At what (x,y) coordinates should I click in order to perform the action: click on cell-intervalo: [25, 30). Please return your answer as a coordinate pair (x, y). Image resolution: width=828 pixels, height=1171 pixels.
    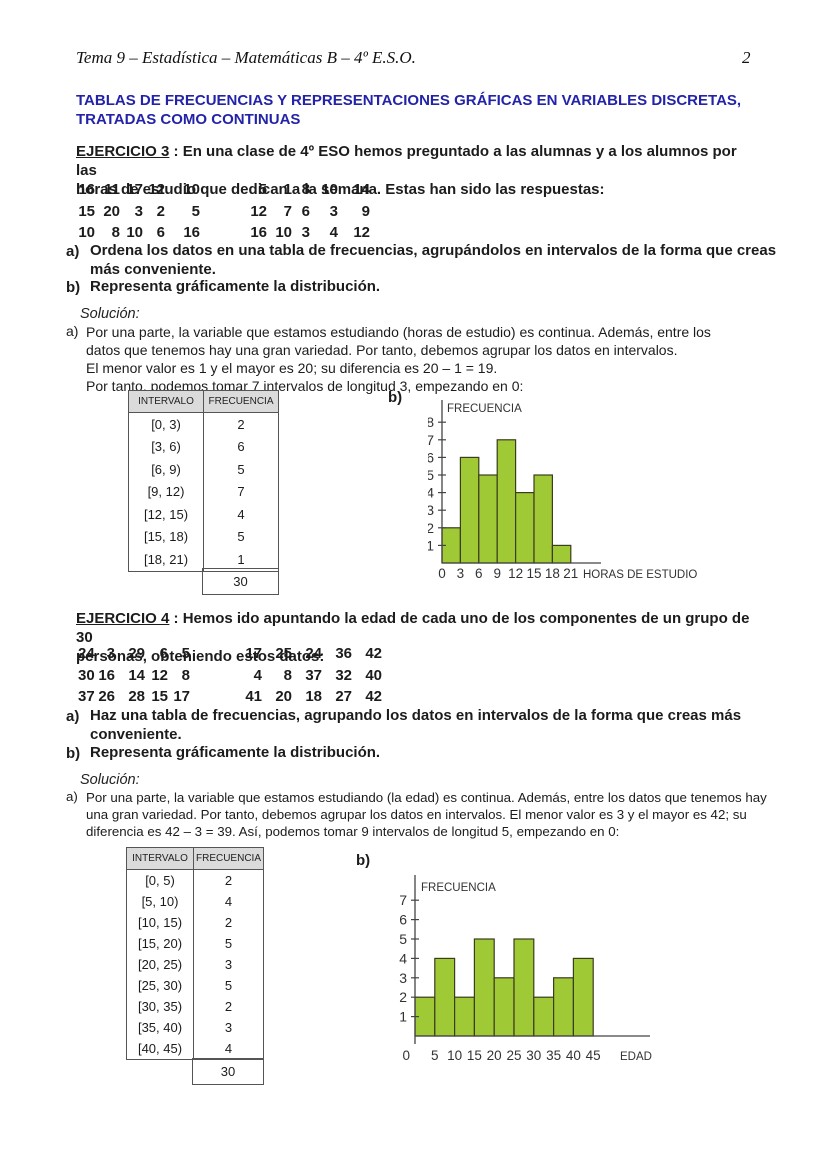
    Looking at the image, I should click on (160, 985).